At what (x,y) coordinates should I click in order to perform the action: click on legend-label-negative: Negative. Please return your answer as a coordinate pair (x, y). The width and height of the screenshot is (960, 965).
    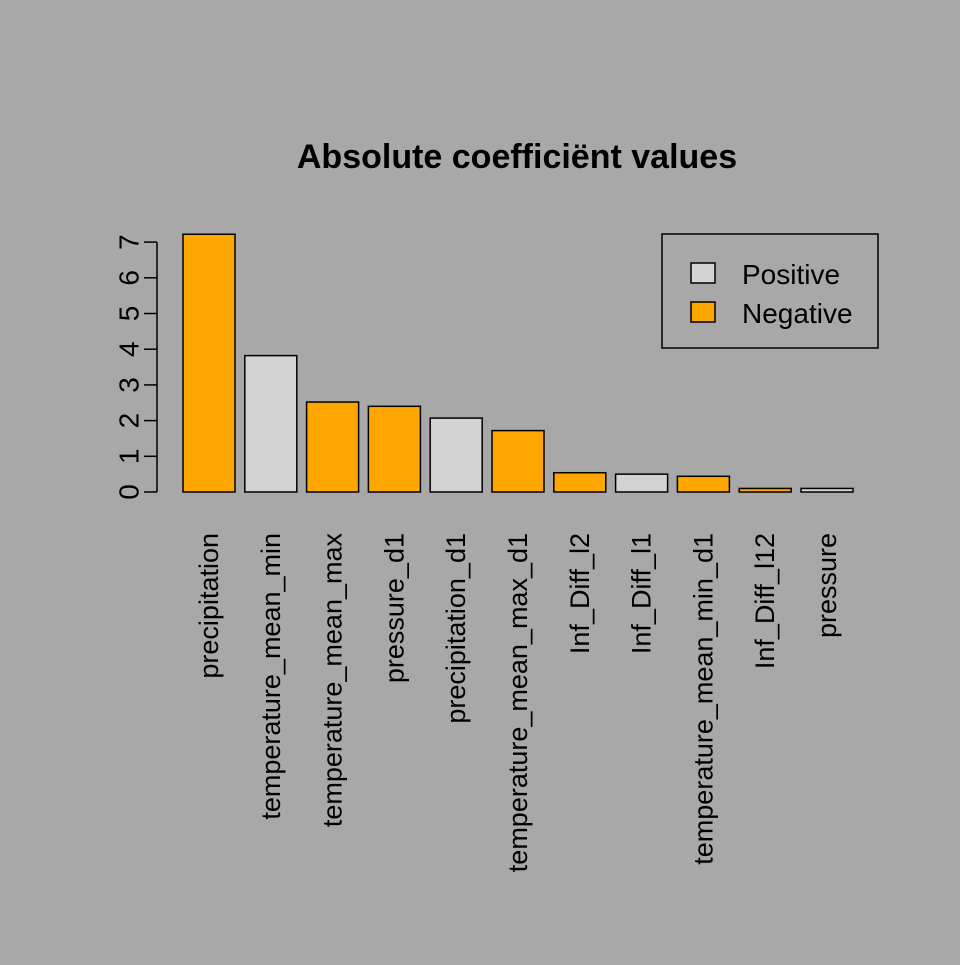
    Looking at the image, I should click on (797, 313).